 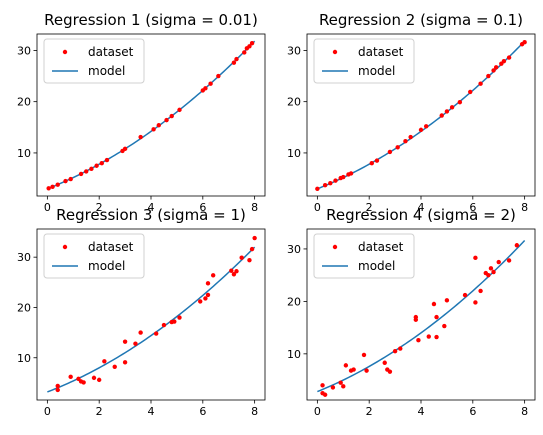 What do you see at coordinates (151, 215) in the screenshot?
I see `subplot-title: Regression 3 (sigma = 1)` at bounding box center [151, 215].